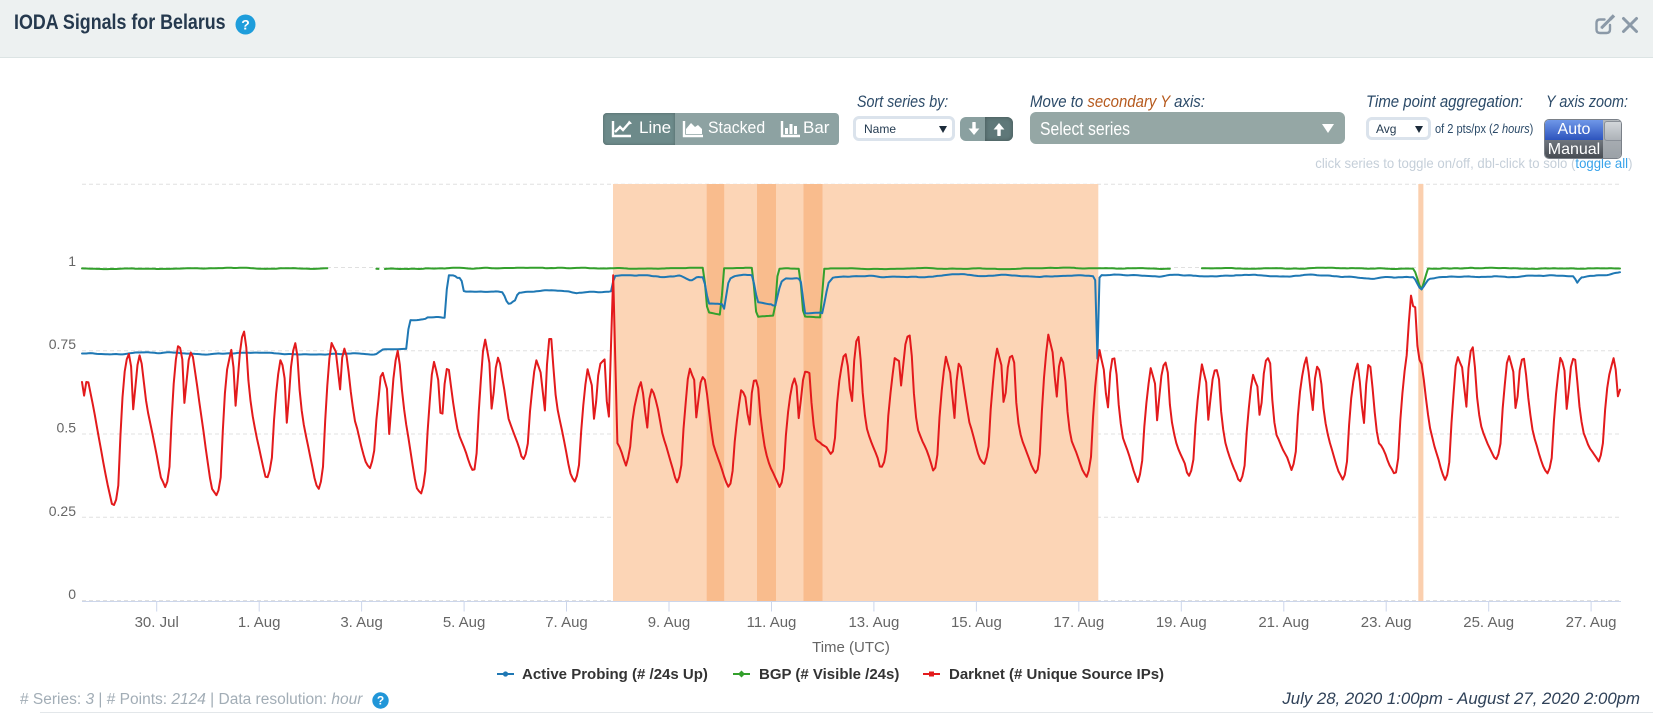 This screenshot has height=721, width=1653. What do you see at coordinates (1283, 622) in the screenshot?
I see `svg-text: 21. Aug` at bounding box center [1283, 622].